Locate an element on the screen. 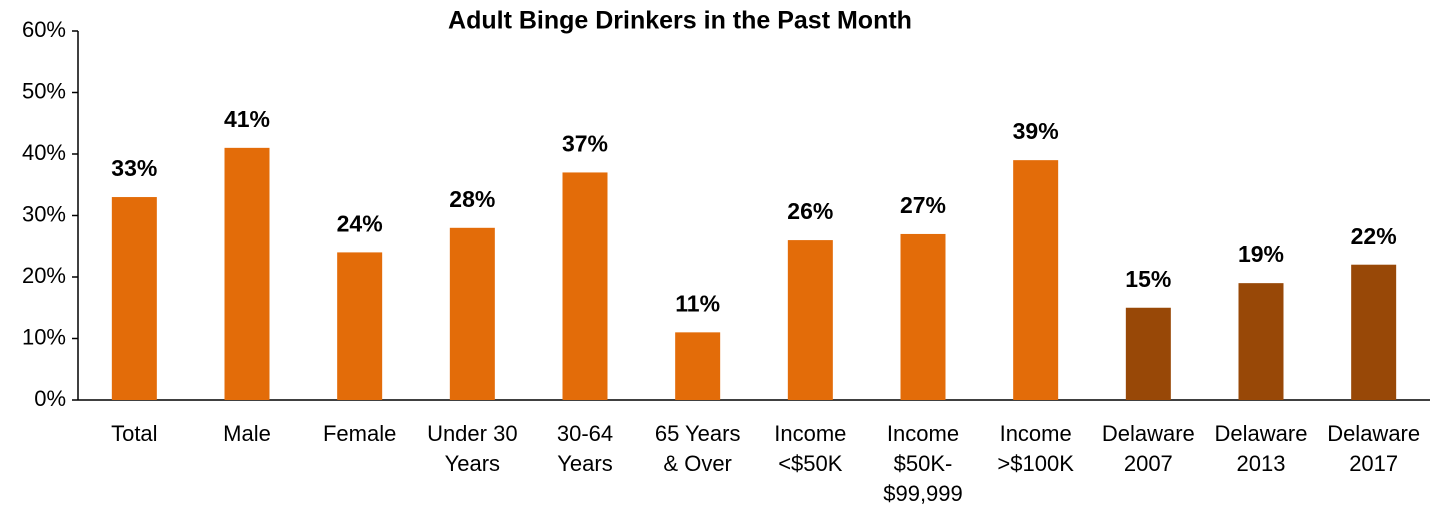  x-tick-label: 2013 is located at coordinates (1261, 463).